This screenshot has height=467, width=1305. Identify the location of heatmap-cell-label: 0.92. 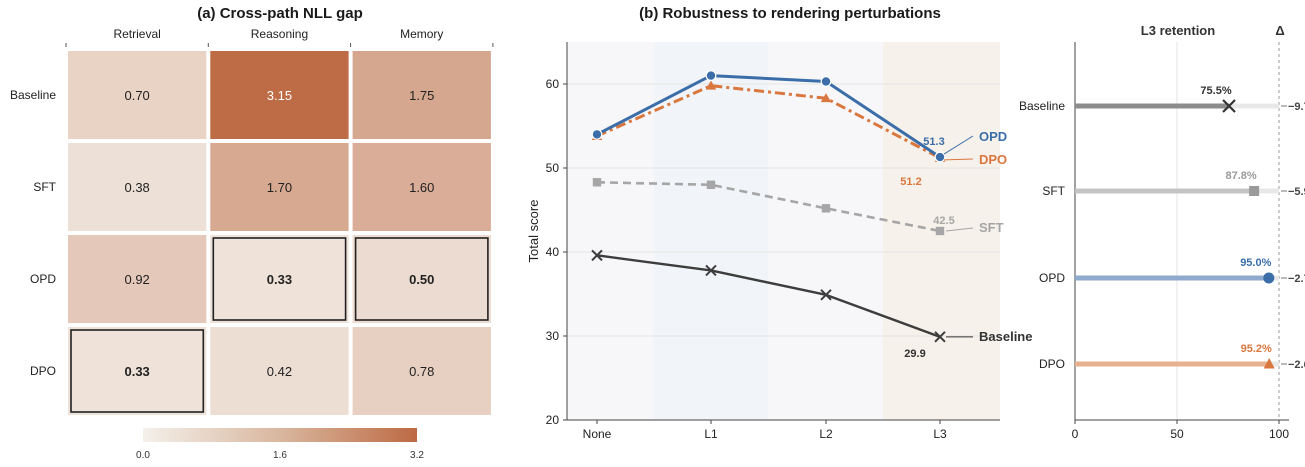
(136, 279).